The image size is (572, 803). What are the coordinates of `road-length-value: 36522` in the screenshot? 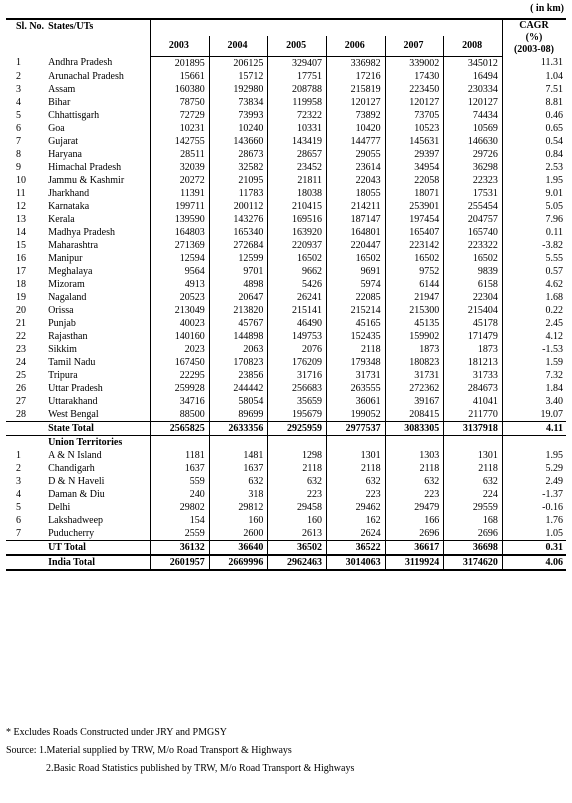 It's located at (355, 547).